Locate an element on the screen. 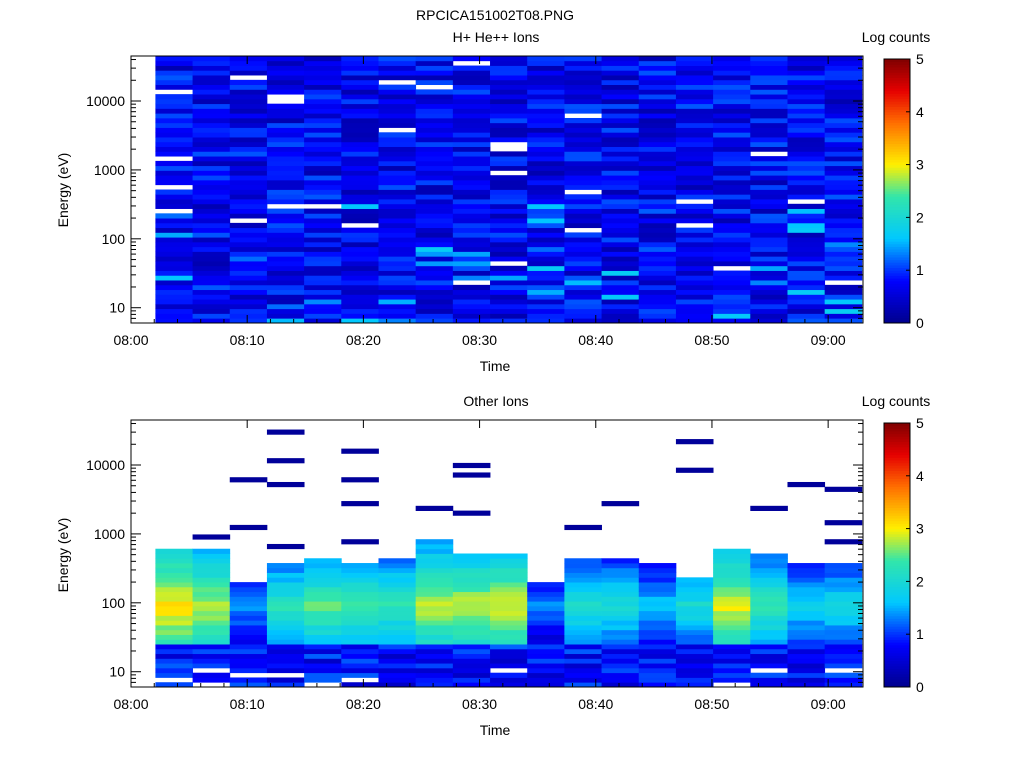 The image size is (1024, 768). colorbar-tick-label: 4 is located at coordinates (920, 476).